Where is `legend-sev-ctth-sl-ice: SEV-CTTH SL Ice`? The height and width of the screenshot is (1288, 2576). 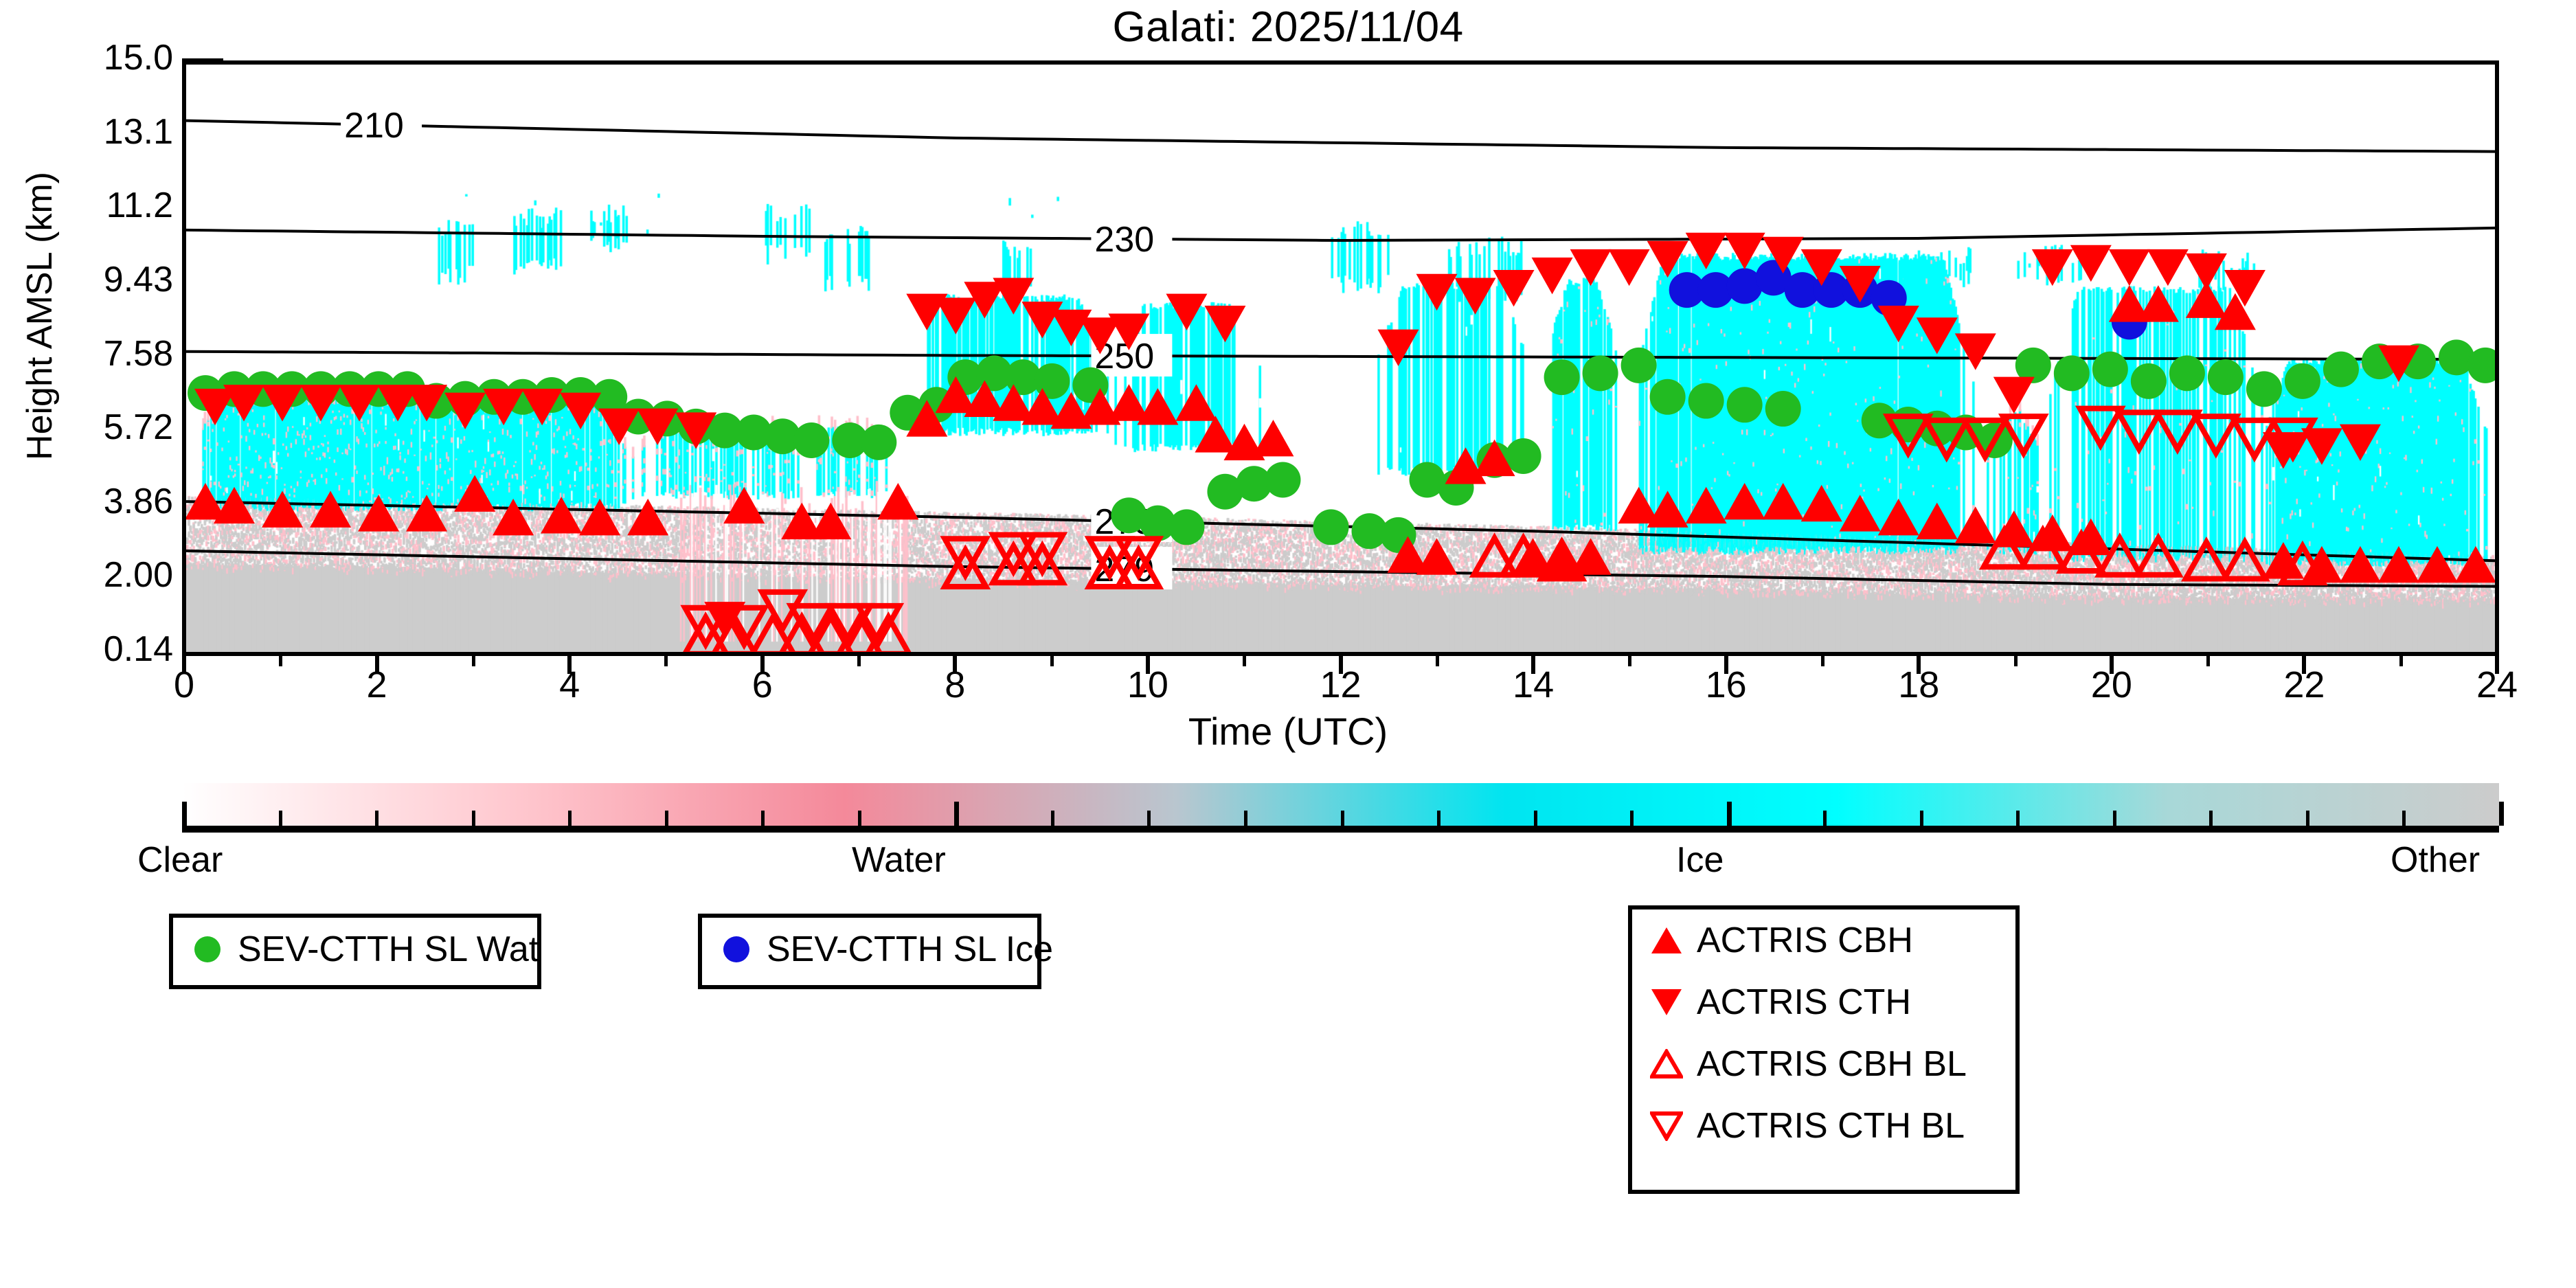 legend-sev-ctth-sl-ice: SEV-CTTH SL Ice is located at coordinates (875, 951).